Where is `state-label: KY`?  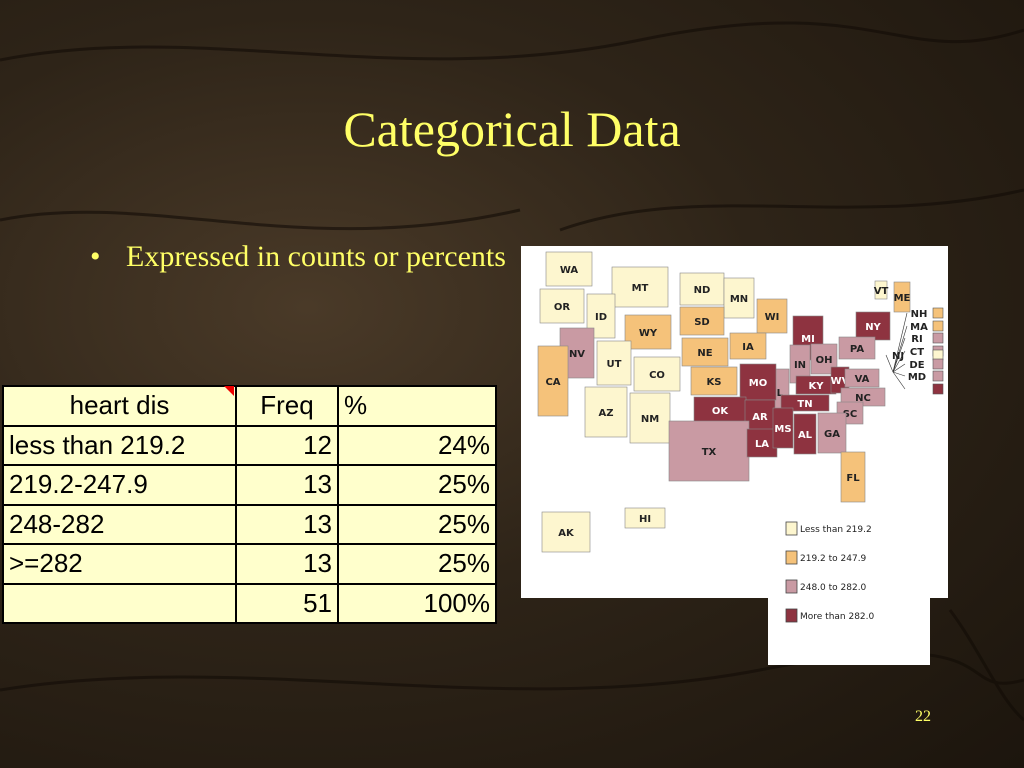
state-label: KY is located at coordinates (817, 386).